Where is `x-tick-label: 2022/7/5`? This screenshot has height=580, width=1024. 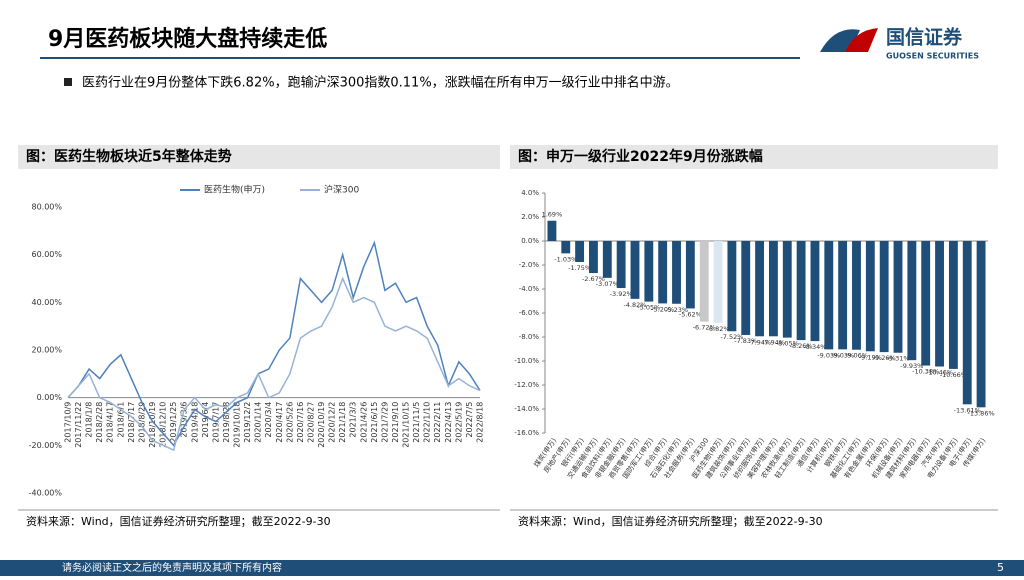
x-tick-label: 2022/7/5 is located at coordinates (469, 420).